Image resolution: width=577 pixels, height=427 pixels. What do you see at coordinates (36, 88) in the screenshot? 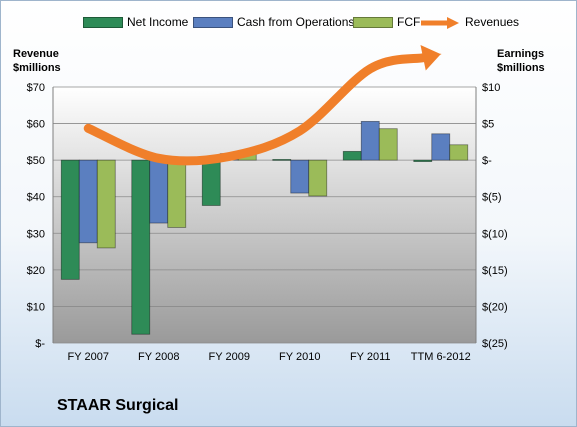
I see `left-tick-label: $70` at bounding box center [36, 88].